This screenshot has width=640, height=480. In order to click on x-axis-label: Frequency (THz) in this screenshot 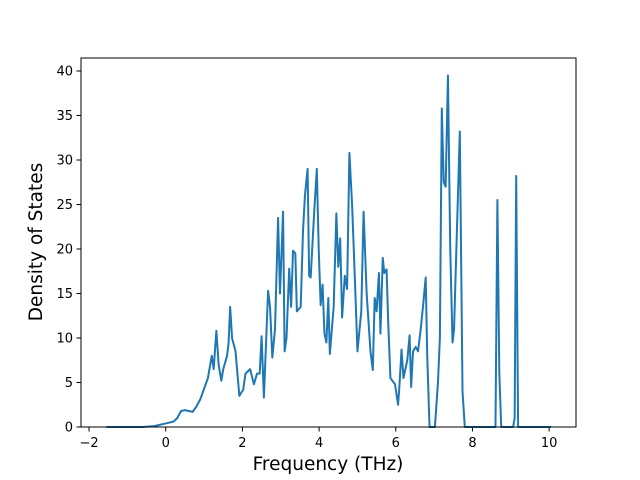, I will do `click(328, 464)`.